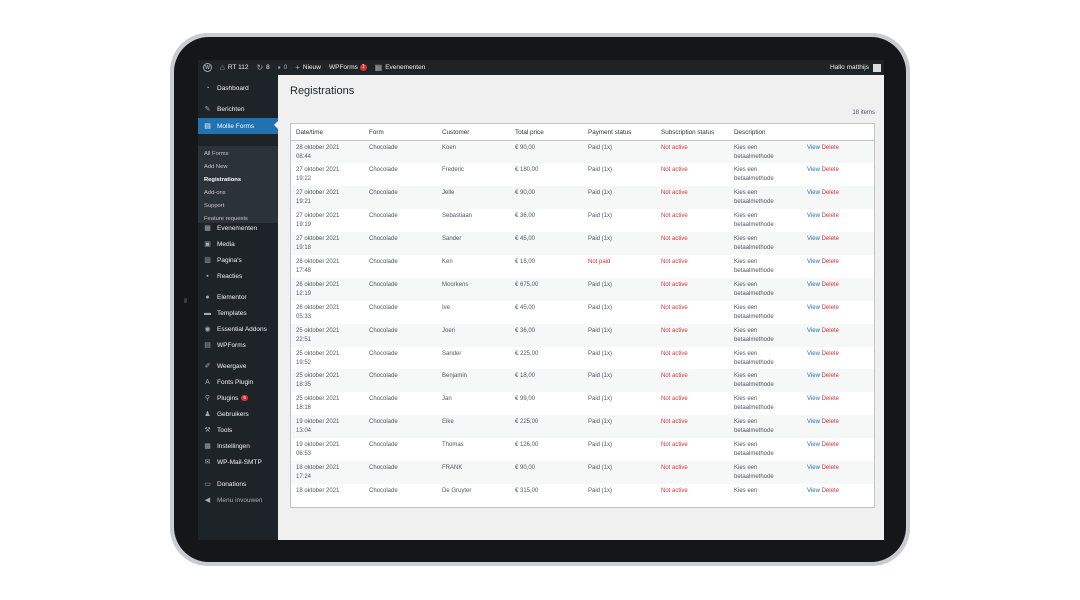 This screenshot has width=1080, height=600. Describe the element at coordinates (238, 430) in the screenshot. I see `sidebar-item-tools: ⚒ Tools` at that location.